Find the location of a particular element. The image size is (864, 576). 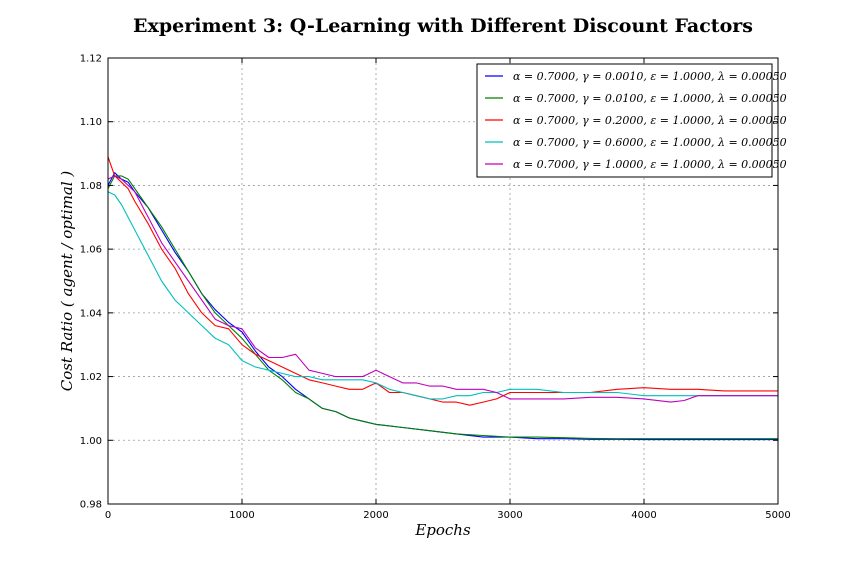

x-tick-label: 3000 is located at coordinates (509, 515).